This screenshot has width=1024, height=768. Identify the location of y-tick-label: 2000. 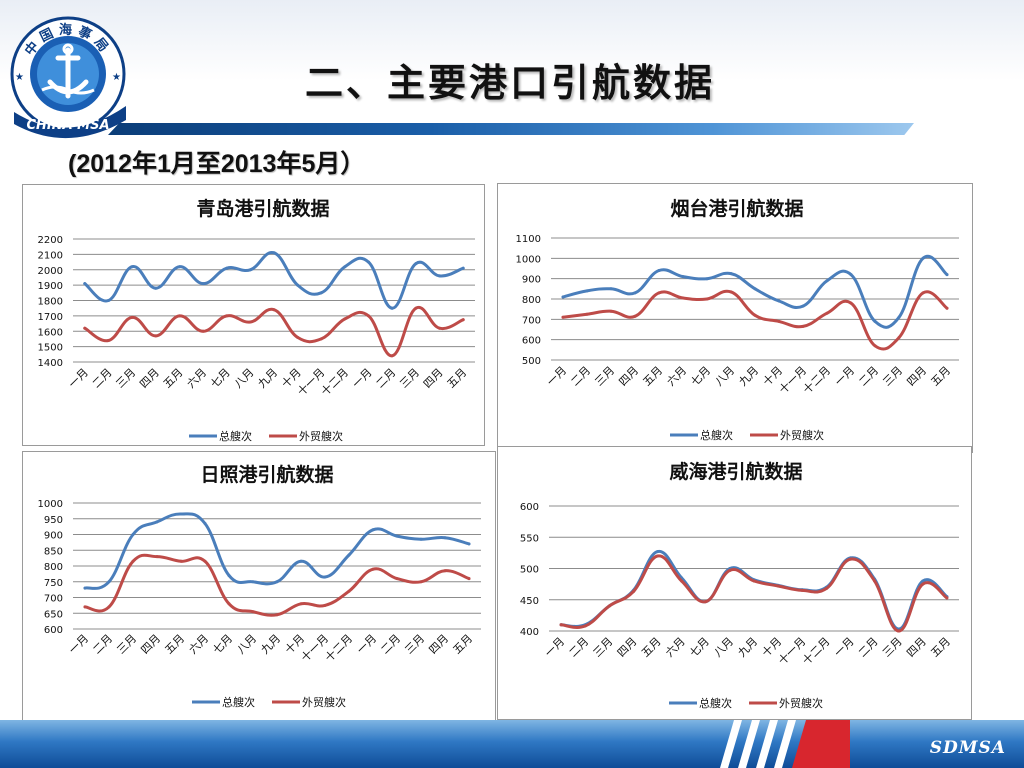
(50, 271).